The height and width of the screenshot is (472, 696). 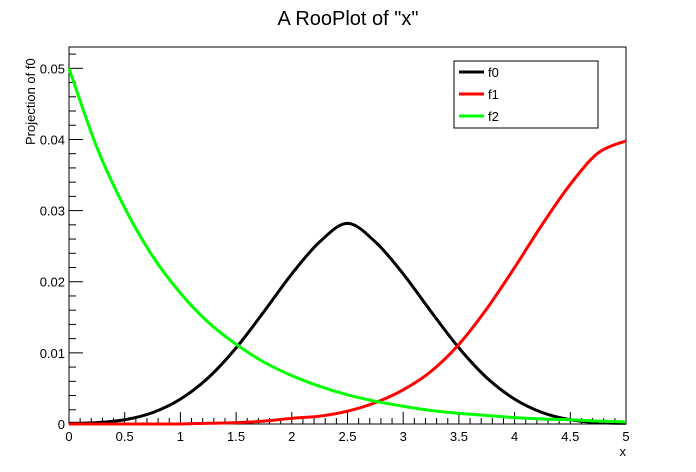 I want to click on chart-title: A RooPlot of "x", so click(x=348, y=19).